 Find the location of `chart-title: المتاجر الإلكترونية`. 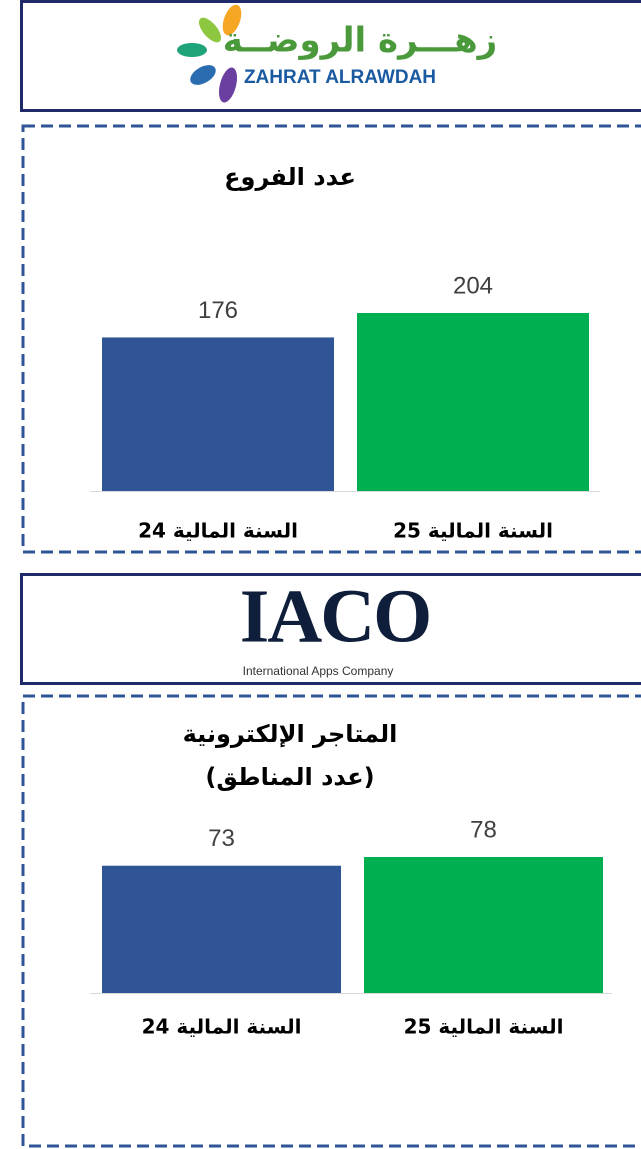

chart-title: المتاجر الإلكترونية is located at coordinates (290, 734).